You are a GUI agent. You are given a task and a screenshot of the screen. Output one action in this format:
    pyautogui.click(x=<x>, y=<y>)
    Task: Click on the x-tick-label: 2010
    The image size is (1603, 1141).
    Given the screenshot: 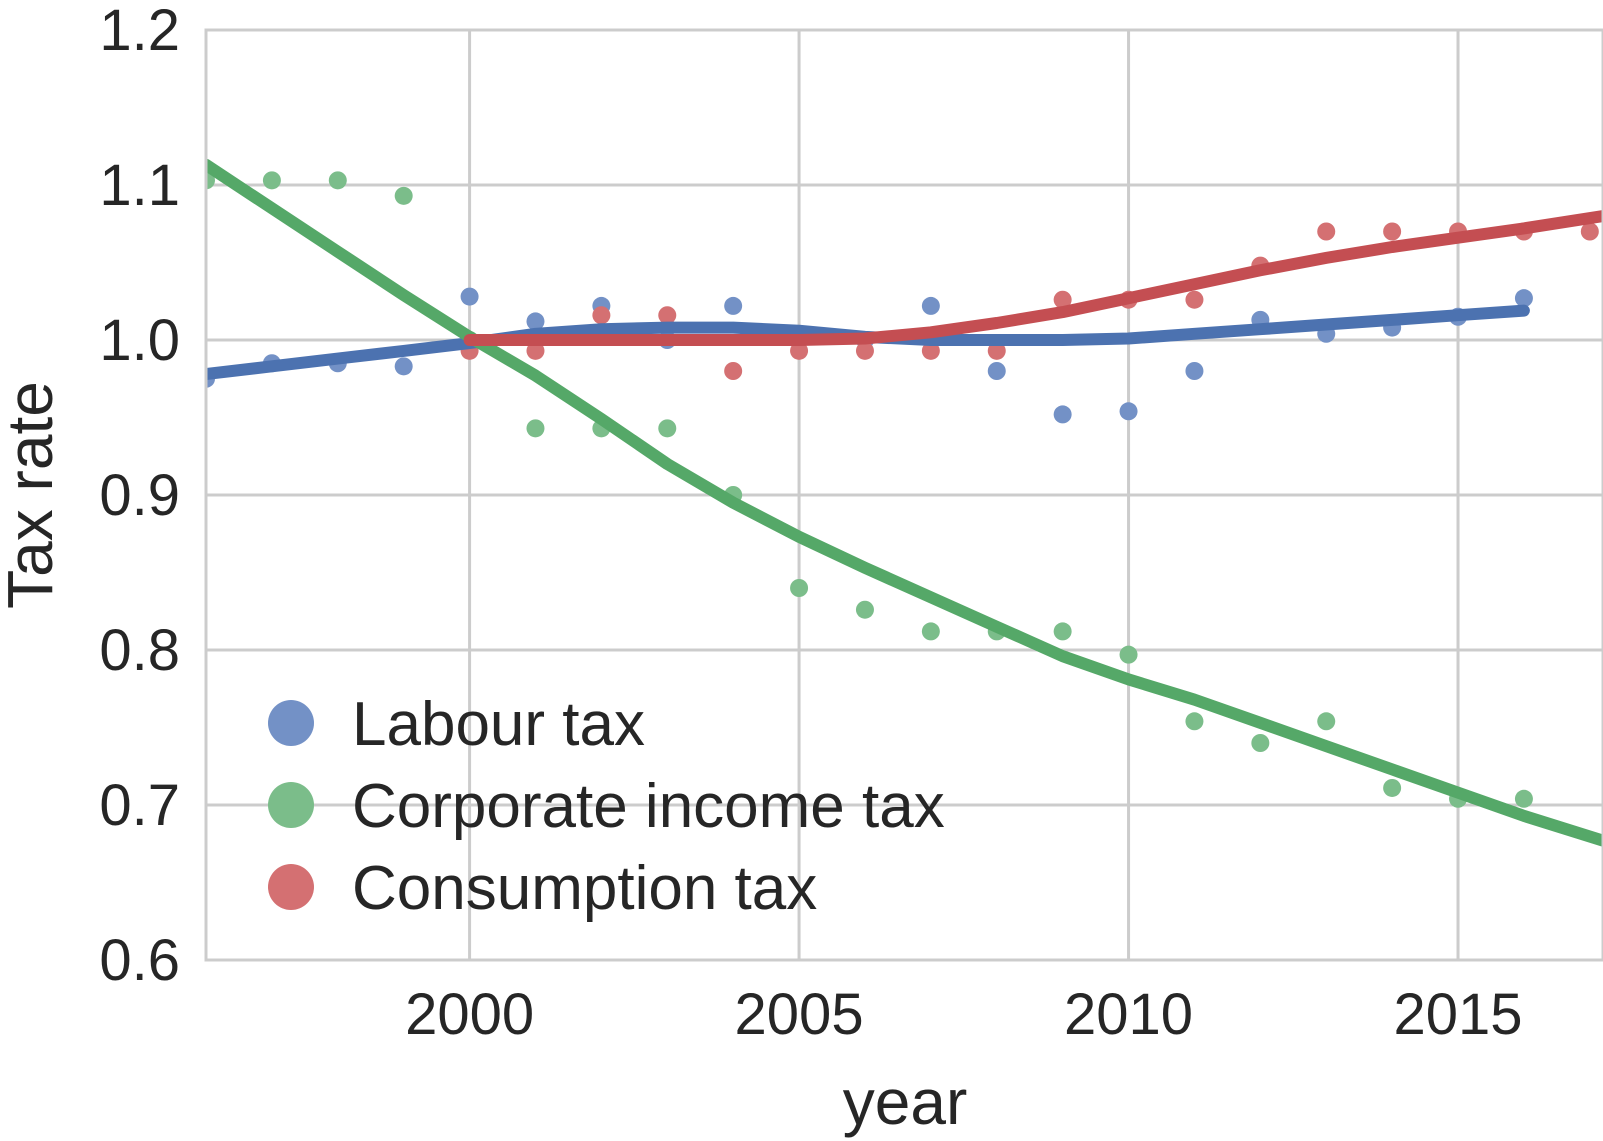 What is the action you would take?
    pyautogui.click(x=1128, y=1014)
    